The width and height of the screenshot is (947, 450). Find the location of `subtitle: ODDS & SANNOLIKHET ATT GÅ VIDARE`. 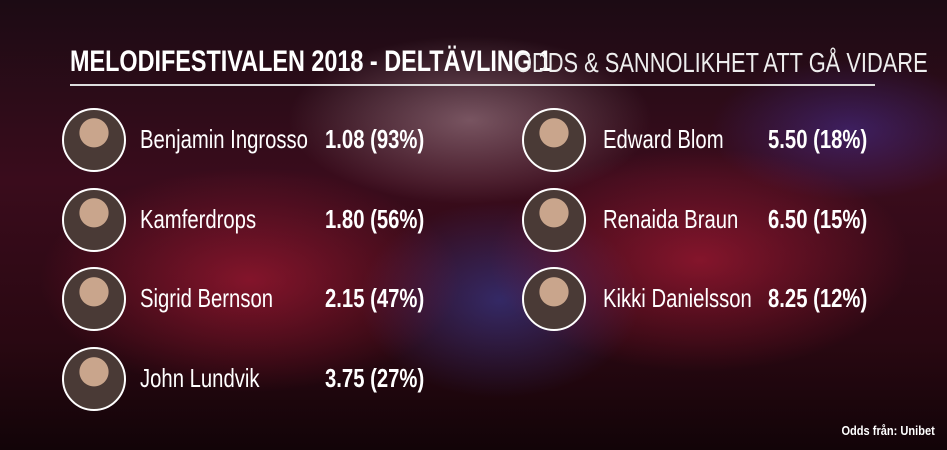

subtitle: ODDS & SANNOLIKHET ATT GÅ VIDARE is located at coordinates (721, 62).